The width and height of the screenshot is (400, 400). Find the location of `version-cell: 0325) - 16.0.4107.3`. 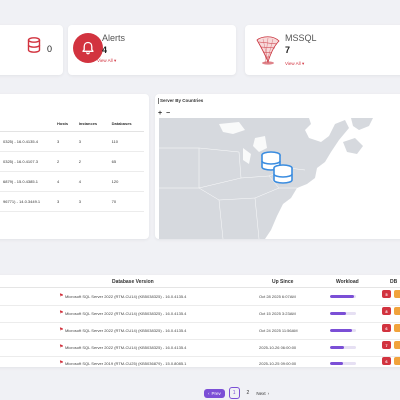

version-cell: 0325) - 16.0.4107.3 is located at coordinates (27, 161).